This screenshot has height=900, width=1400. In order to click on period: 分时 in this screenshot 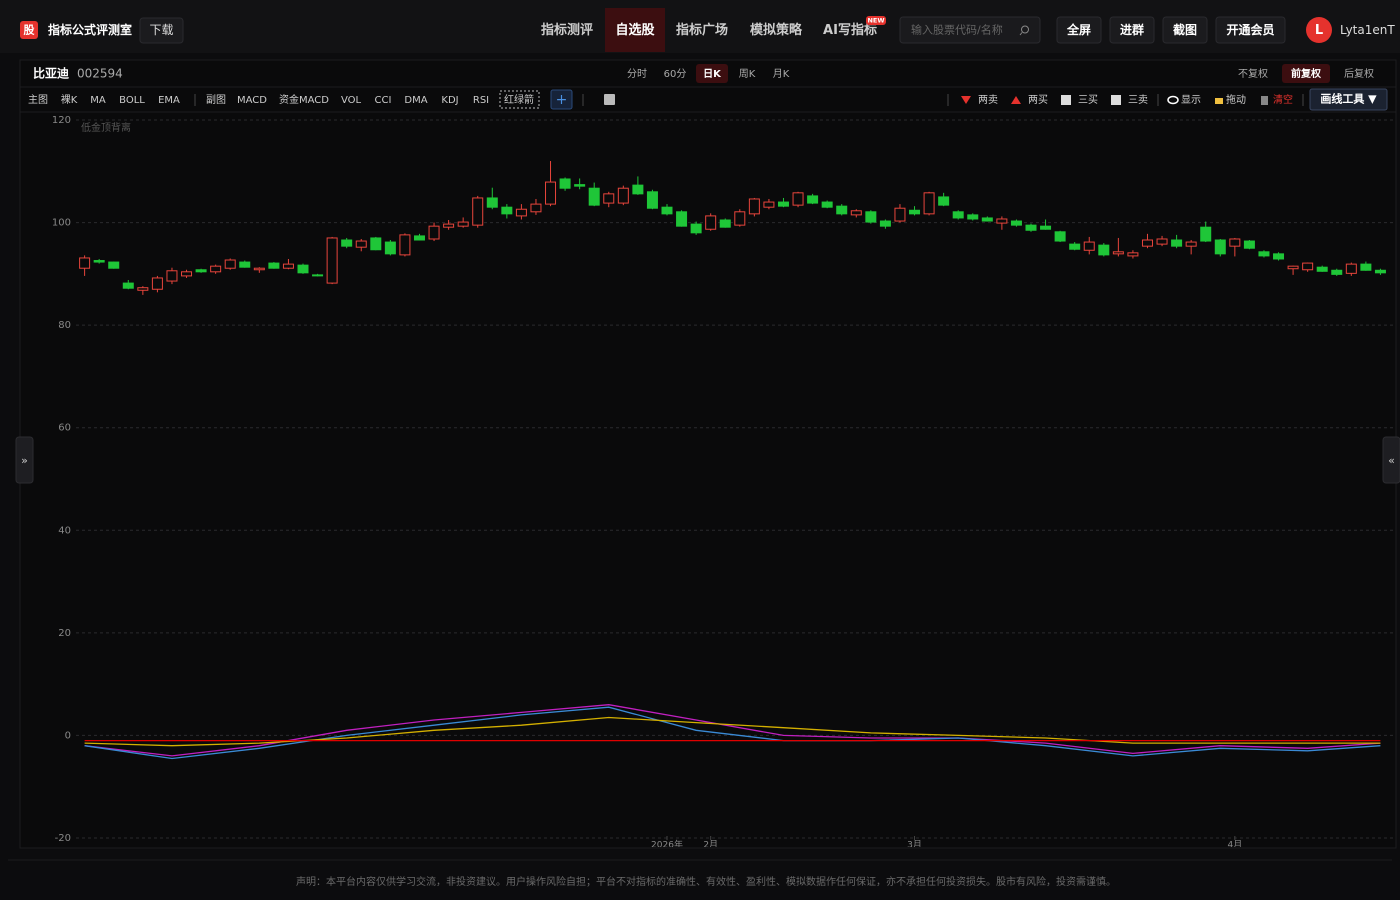, I will do `click(637, 74)`.